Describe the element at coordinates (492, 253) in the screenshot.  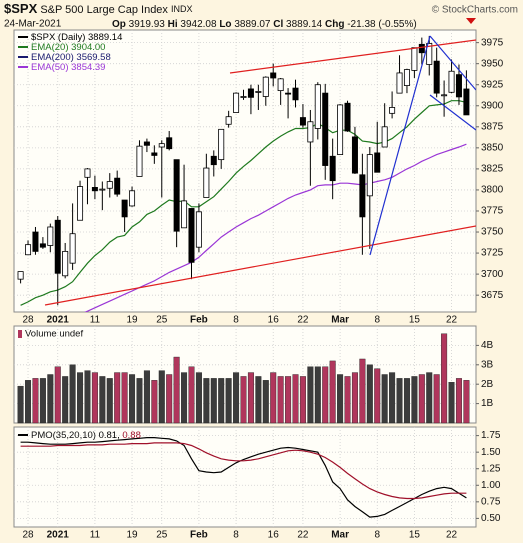
I see `y-tick-label: 3725` at that location.